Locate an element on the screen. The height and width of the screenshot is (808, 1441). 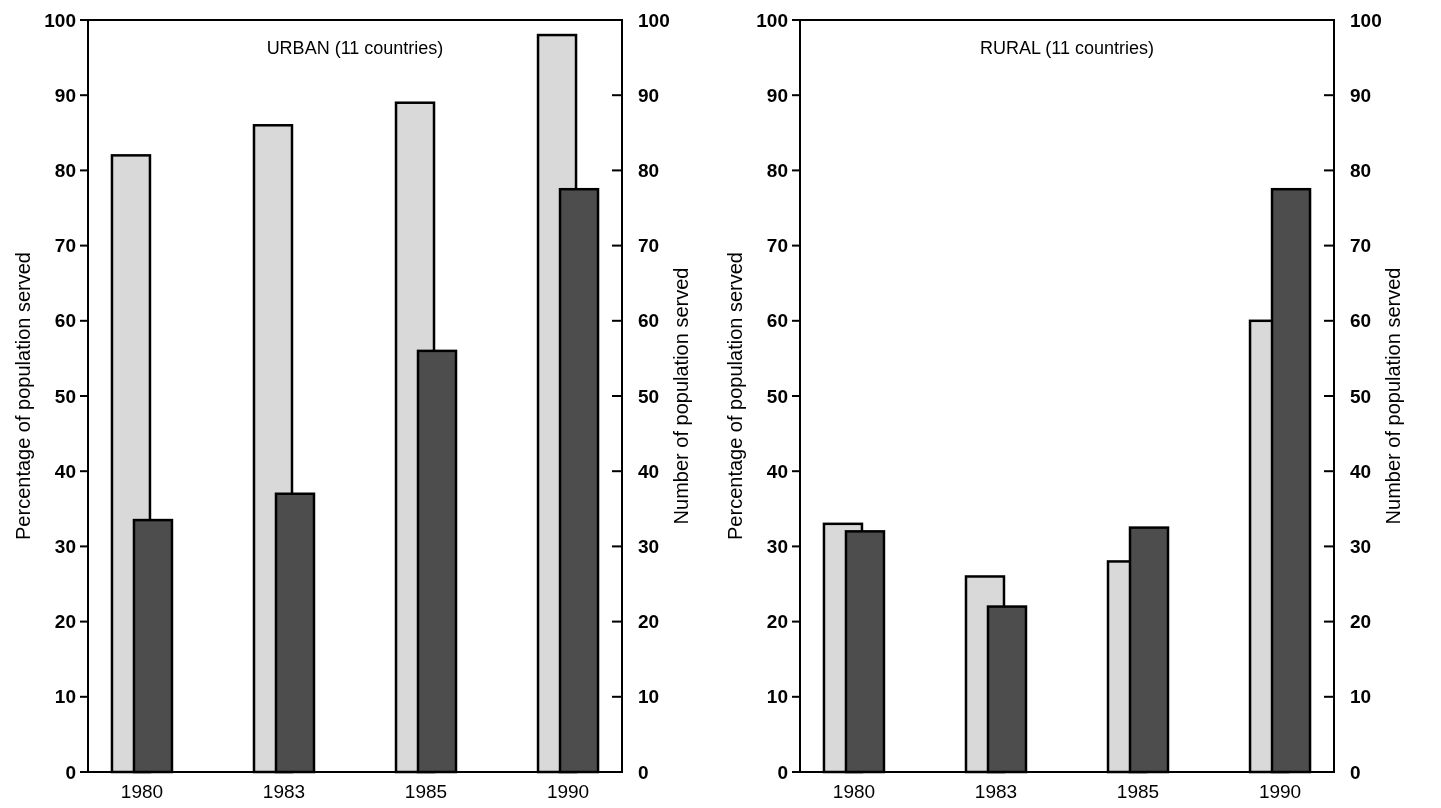
text: RURAL (11 countries) is located at coordinates (1067, 48).